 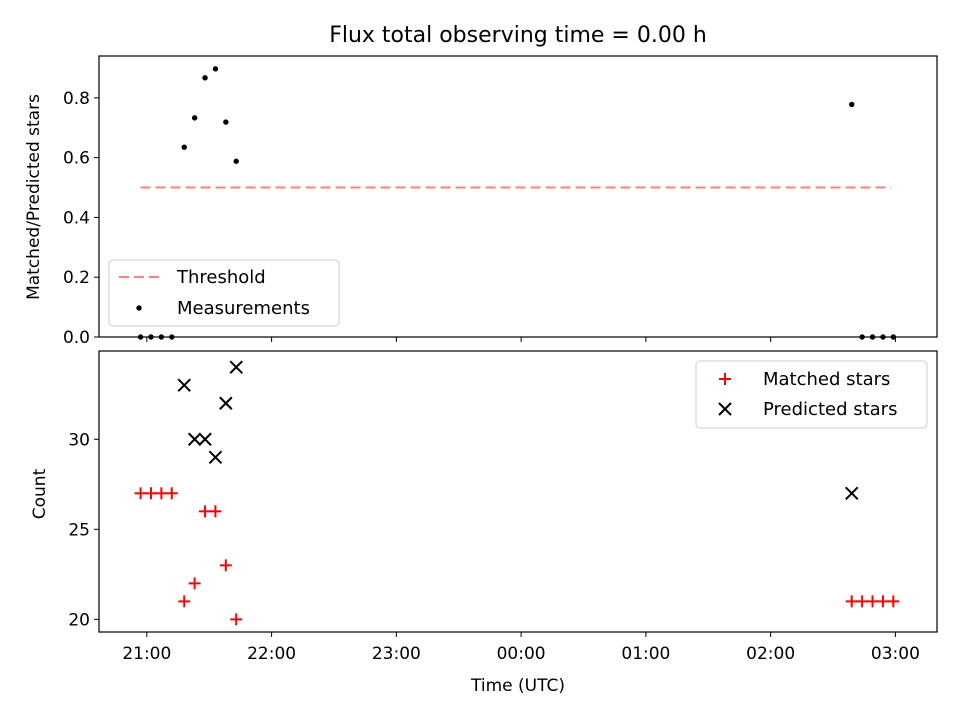 I want to click on top-y-ticks: 0.0 0.2 0.4 0.6 0.8, so click(x=81, y=218).